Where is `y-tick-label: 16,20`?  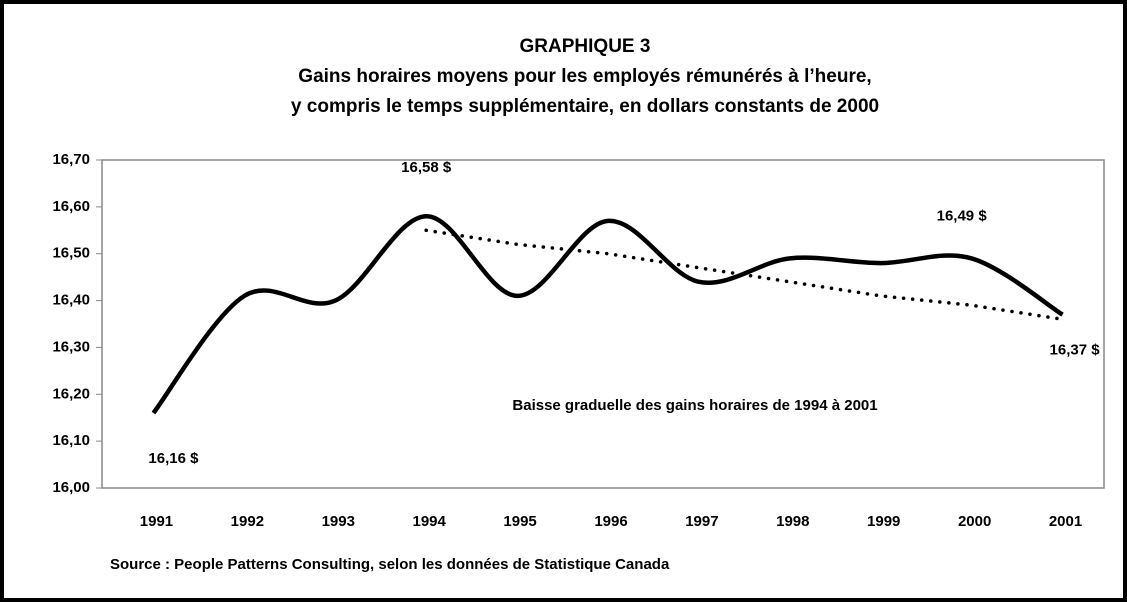
y-tick-label: 16,20 is located at coordinates (71, 393).